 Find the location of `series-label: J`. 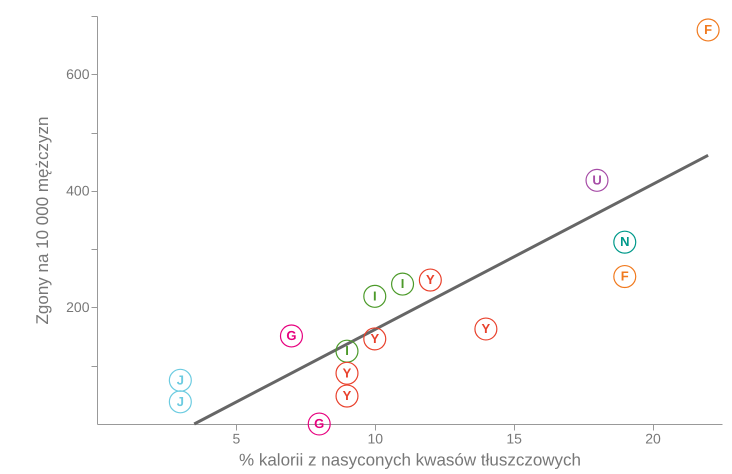

series-label: J is located at coordinates (180, 380).